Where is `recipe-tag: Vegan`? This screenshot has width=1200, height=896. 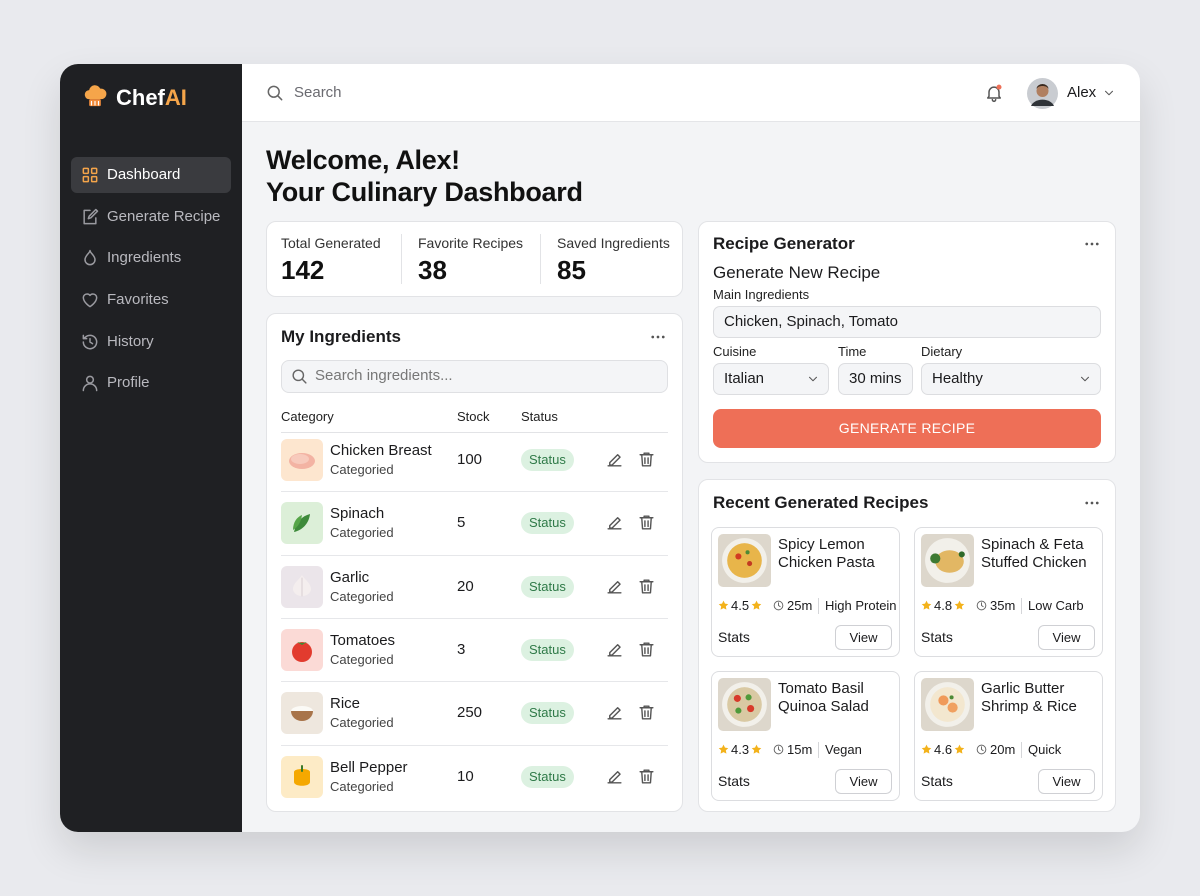 recipe-tag: Vegan is located at coordinates (843, 750).